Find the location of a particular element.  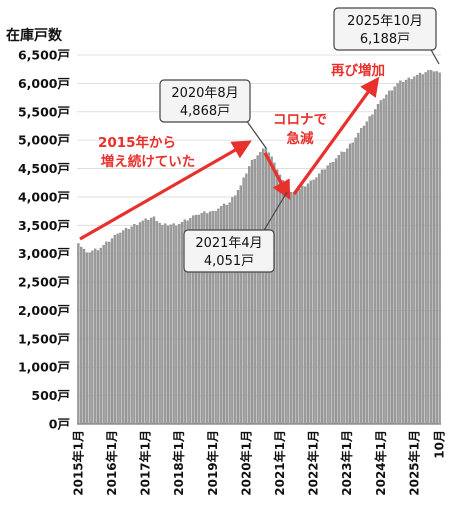

x-tick-label: 2016年1月 is located at coordinates (111, 463).